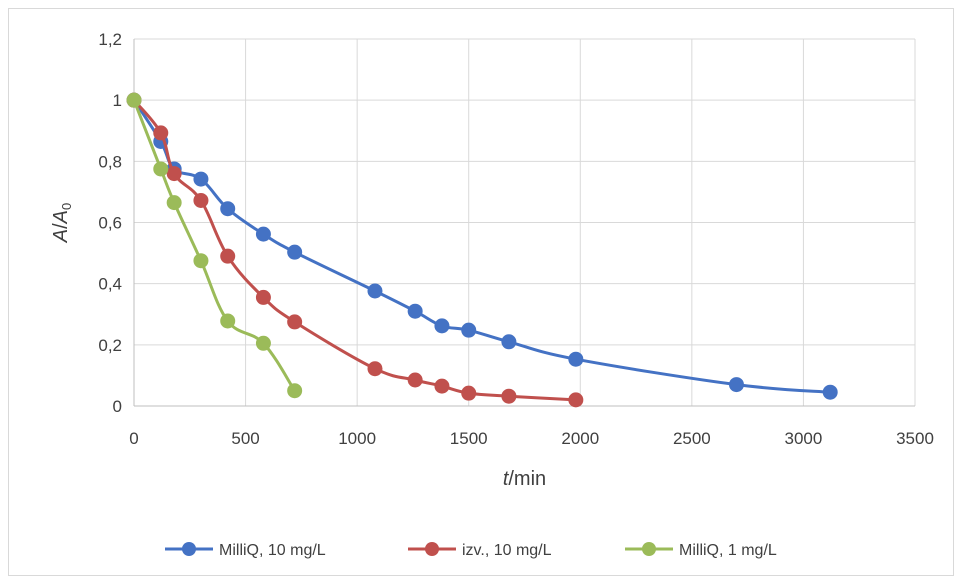 This screenshot has width=956, height=578. Describe the element at coordinates (133, 438) in the screenshot. I see `x-tick-label: 0` at that location.